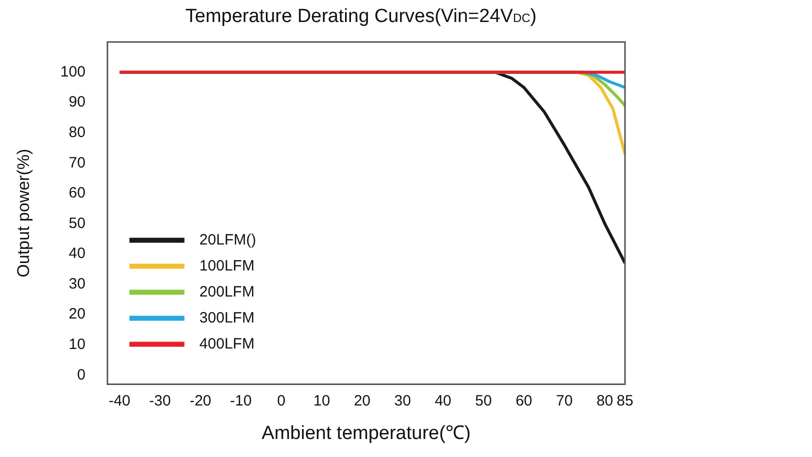 Image resolution: width=812 pixels, height=457 pixels. I want to click on y-tick-label: 90, so click(77, 102).